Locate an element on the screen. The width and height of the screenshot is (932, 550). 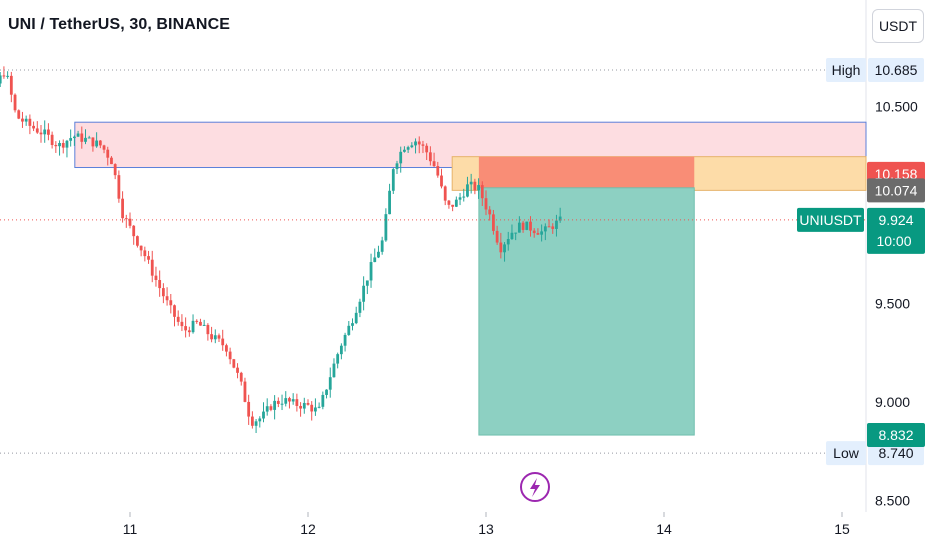
price-tag: 8.832 is located at coordinates (896, 435).